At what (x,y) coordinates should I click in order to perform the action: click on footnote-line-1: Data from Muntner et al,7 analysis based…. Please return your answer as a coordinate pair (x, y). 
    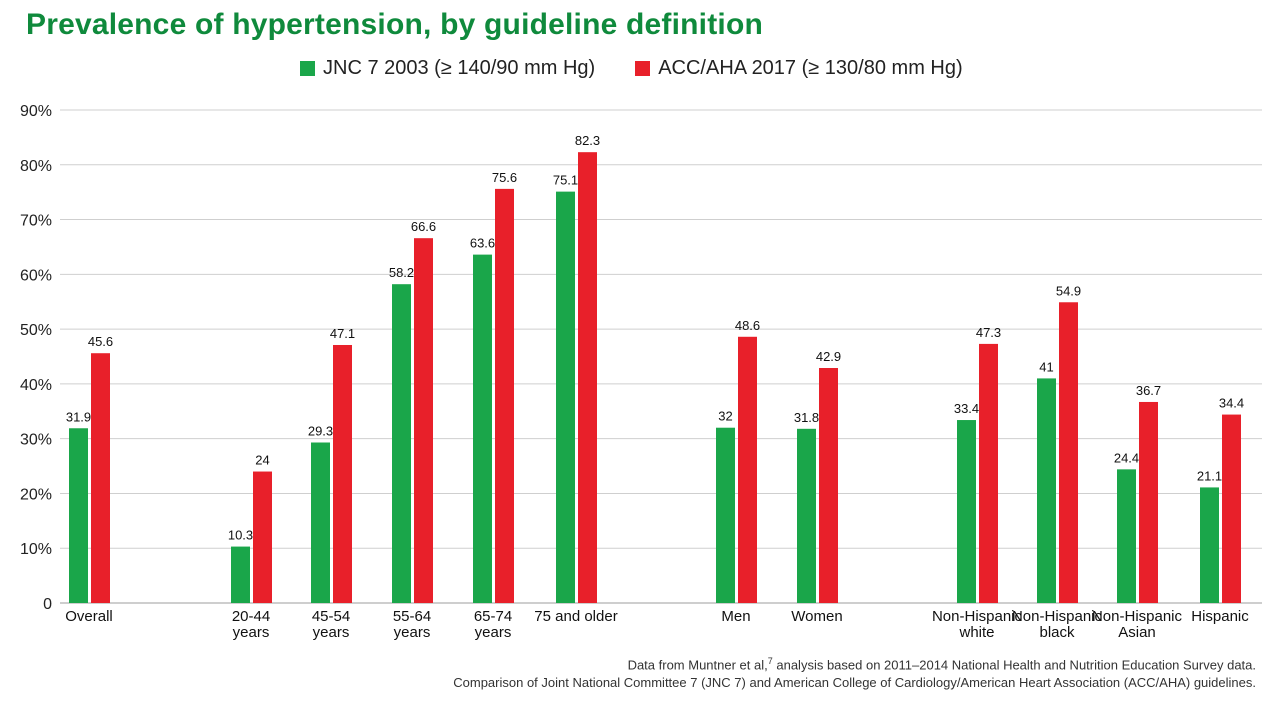
    Looking at the image, I should click on (941, 664).